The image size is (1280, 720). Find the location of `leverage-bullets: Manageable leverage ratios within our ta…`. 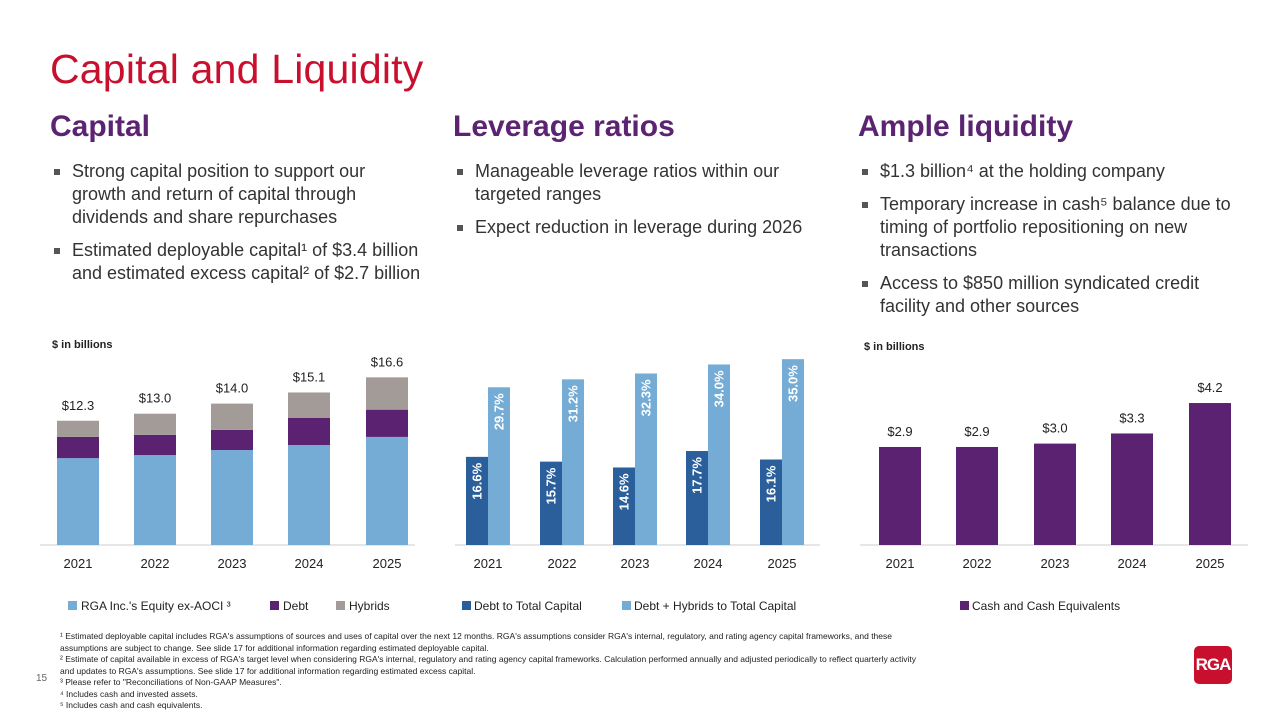

leverage-bullets: Manageable leverage ratios within our ta… is located at coordinates (635, 204).